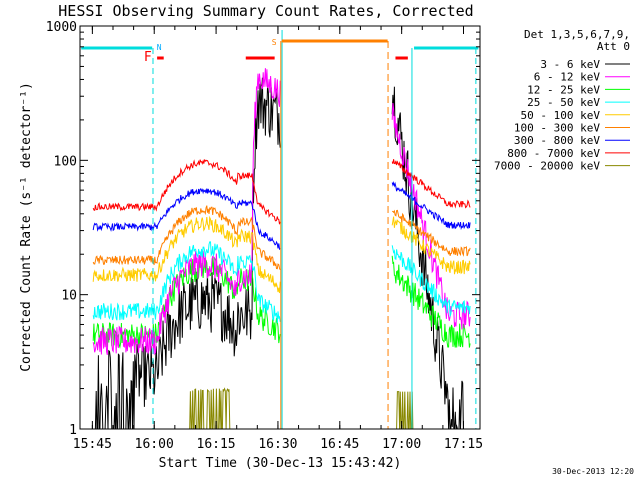  Describe the element at coordinates (73, 430) in the screenshot. I see `y-tick-label: 1` at that location.